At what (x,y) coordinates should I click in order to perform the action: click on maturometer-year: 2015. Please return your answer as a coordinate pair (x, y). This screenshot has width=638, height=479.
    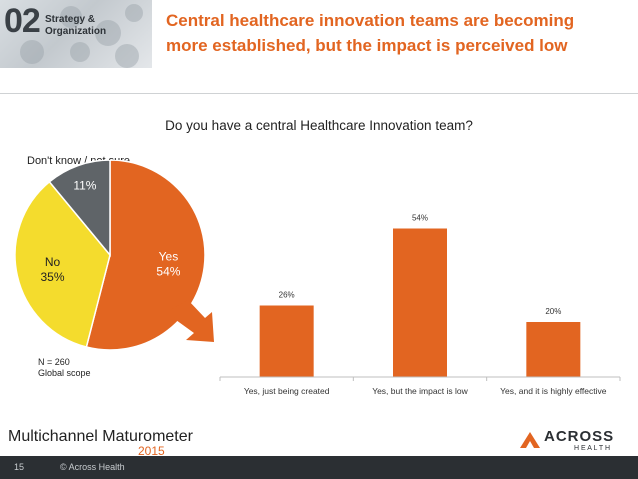
    Looking at the image, I should click on (151, 451).